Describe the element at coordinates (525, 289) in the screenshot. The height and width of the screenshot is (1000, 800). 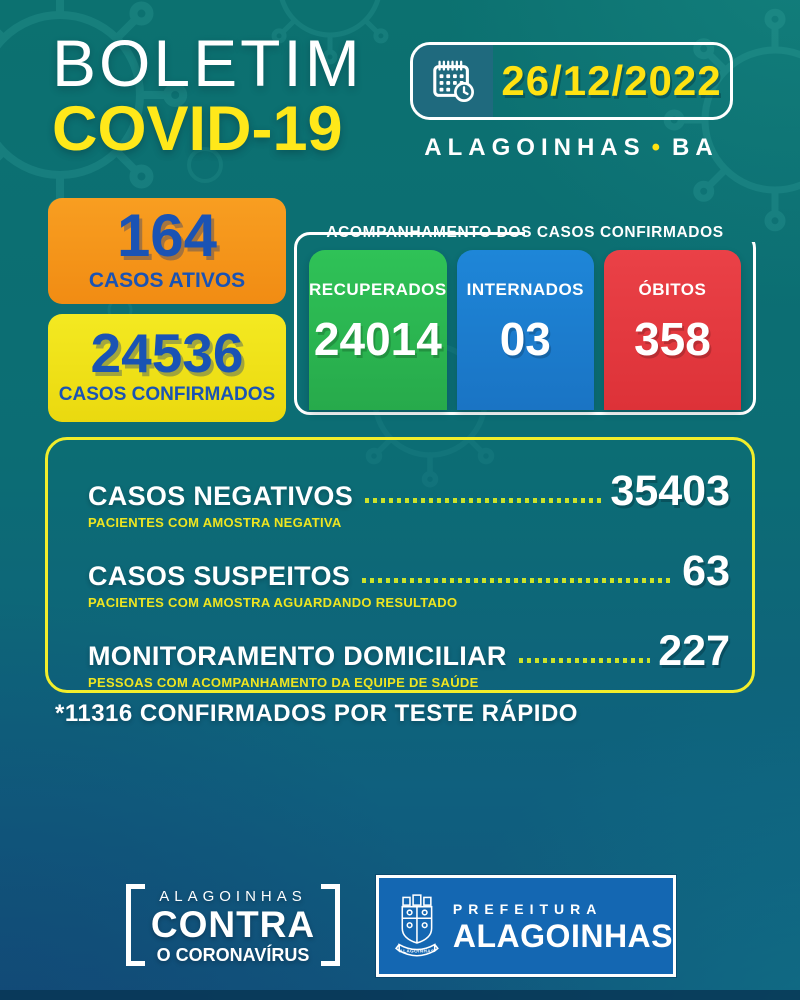
I see `hospitalized-label: INTERNADOS` at that location.